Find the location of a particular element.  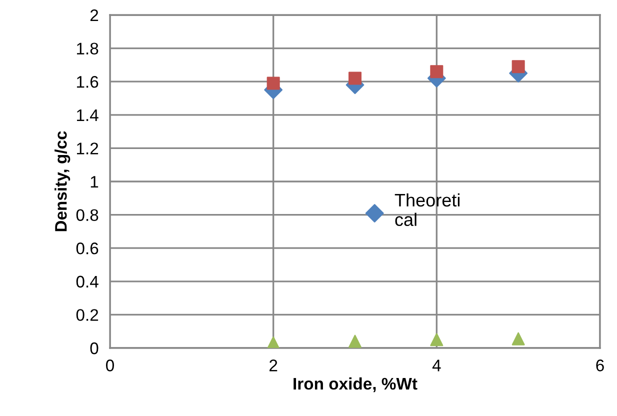

y-tick-label: 0.2 is located at coordinates (87, 315).